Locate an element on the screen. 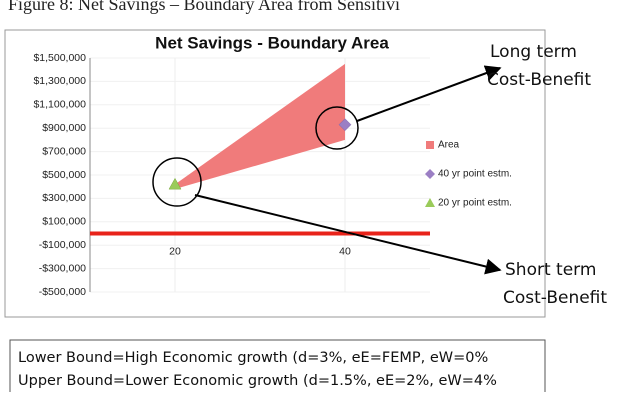 This screenshot has height=396, width=635. annotation: Long term is located at coordinates (533, 52).